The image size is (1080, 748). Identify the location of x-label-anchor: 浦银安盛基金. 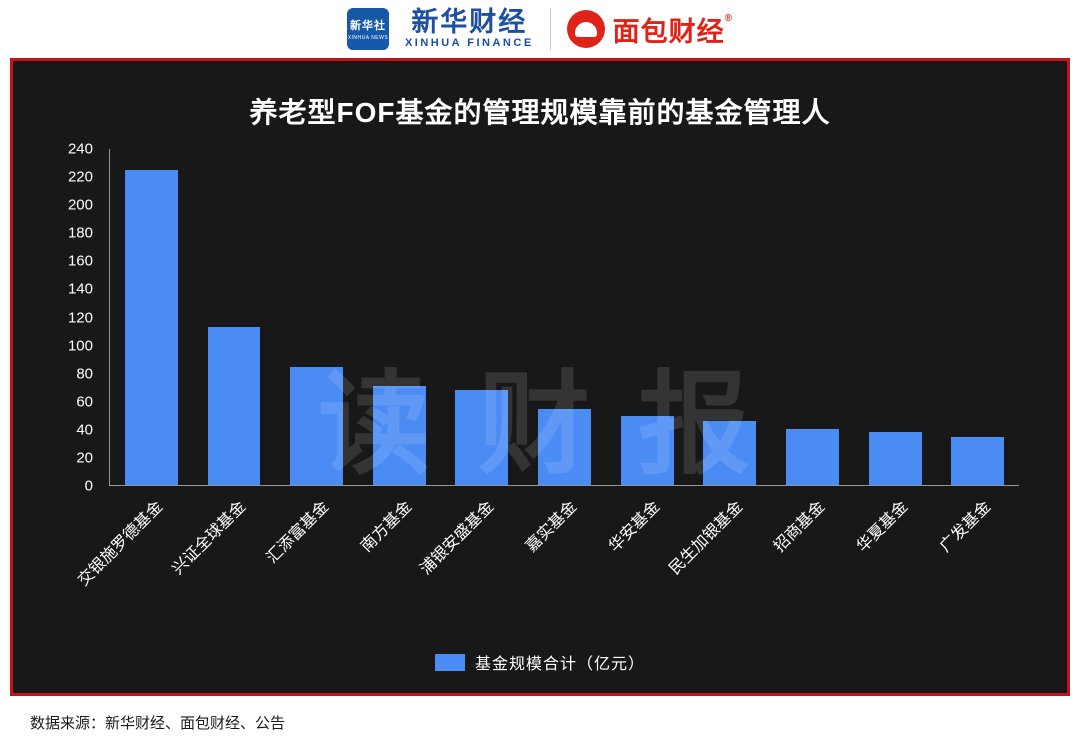
(470, 561).